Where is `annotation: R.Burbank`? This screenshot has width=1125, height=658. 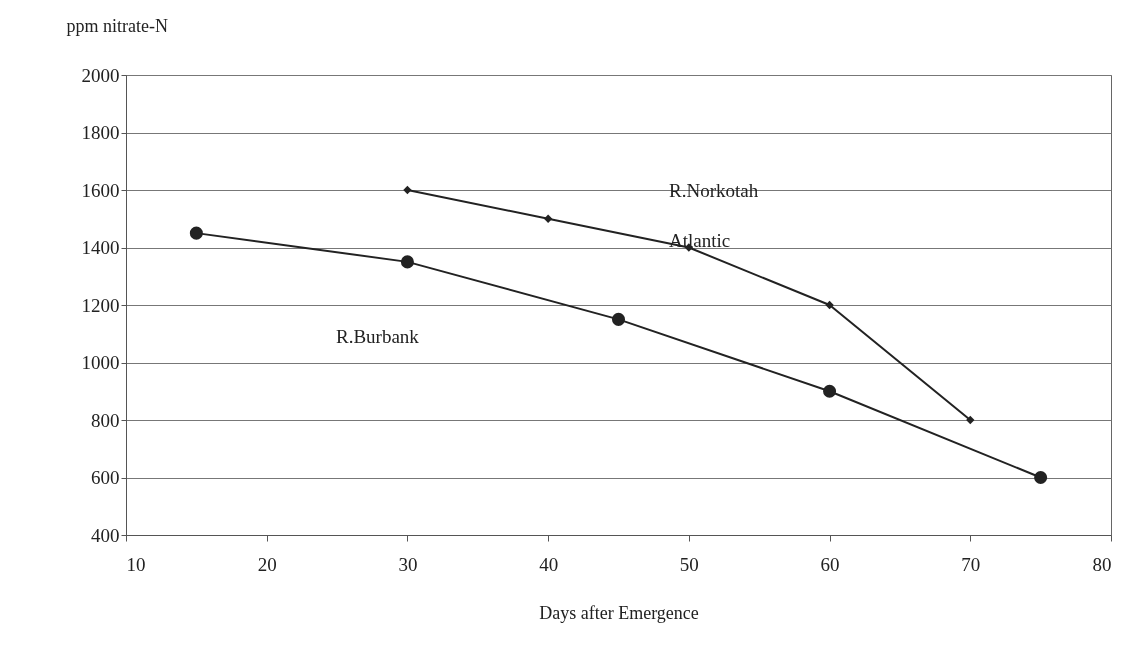 annotation: R.Burbank is located at coordinates (378, 336).